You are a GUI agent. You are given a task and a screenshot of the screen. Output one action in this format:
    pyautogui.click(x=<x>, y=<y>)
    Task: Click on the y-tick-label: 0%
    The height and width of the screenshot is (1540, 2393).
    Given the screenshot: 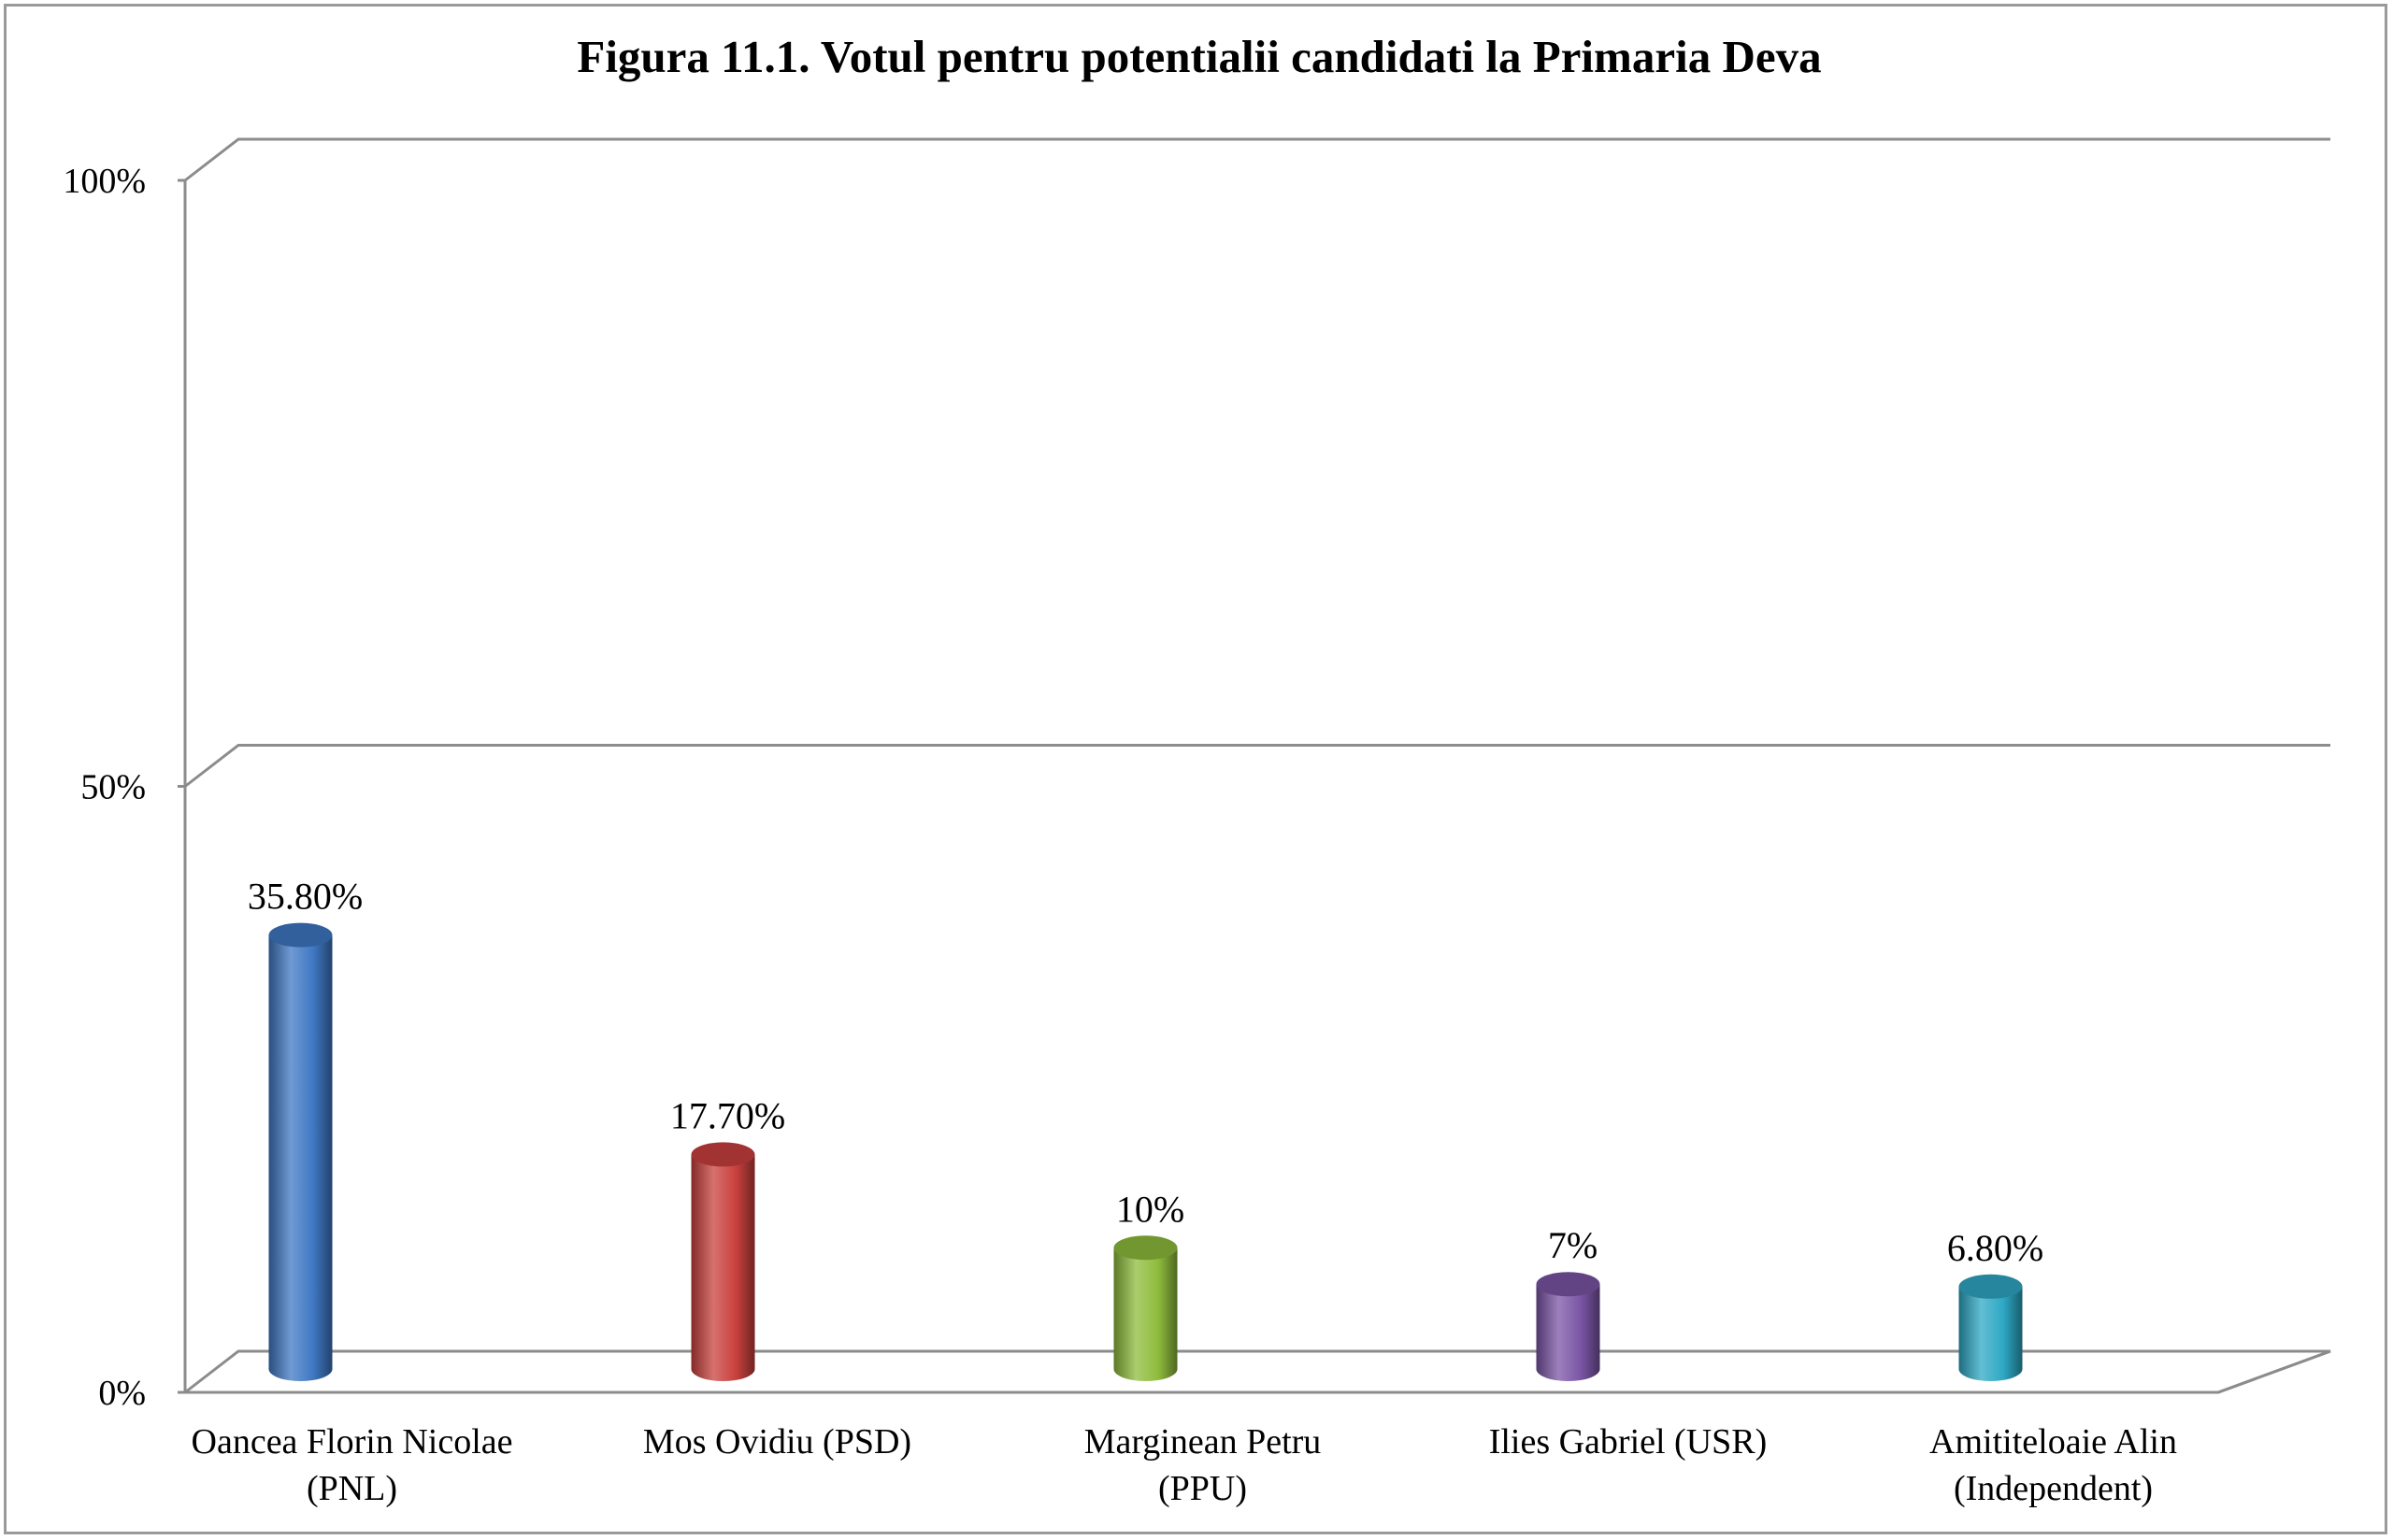 What is the action you would take?
    pyautogui.click(x=122, y=1393)
    